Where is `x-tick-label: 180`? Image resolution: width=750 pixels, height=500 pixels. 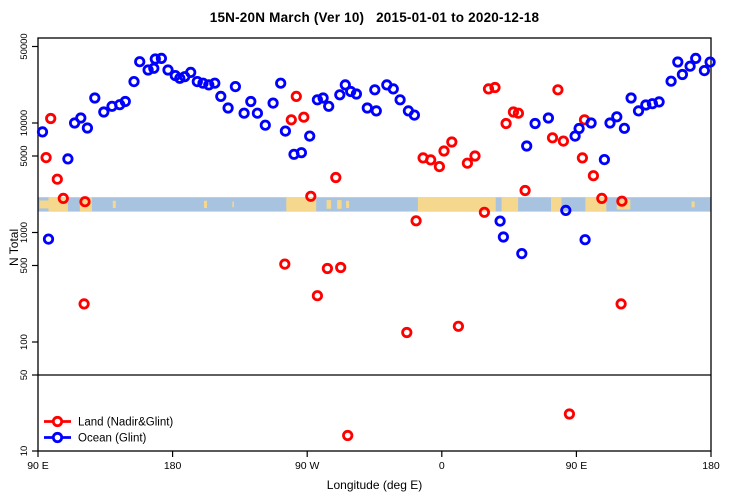 x-tick-label: 180 is located at coordinates (173, 466).